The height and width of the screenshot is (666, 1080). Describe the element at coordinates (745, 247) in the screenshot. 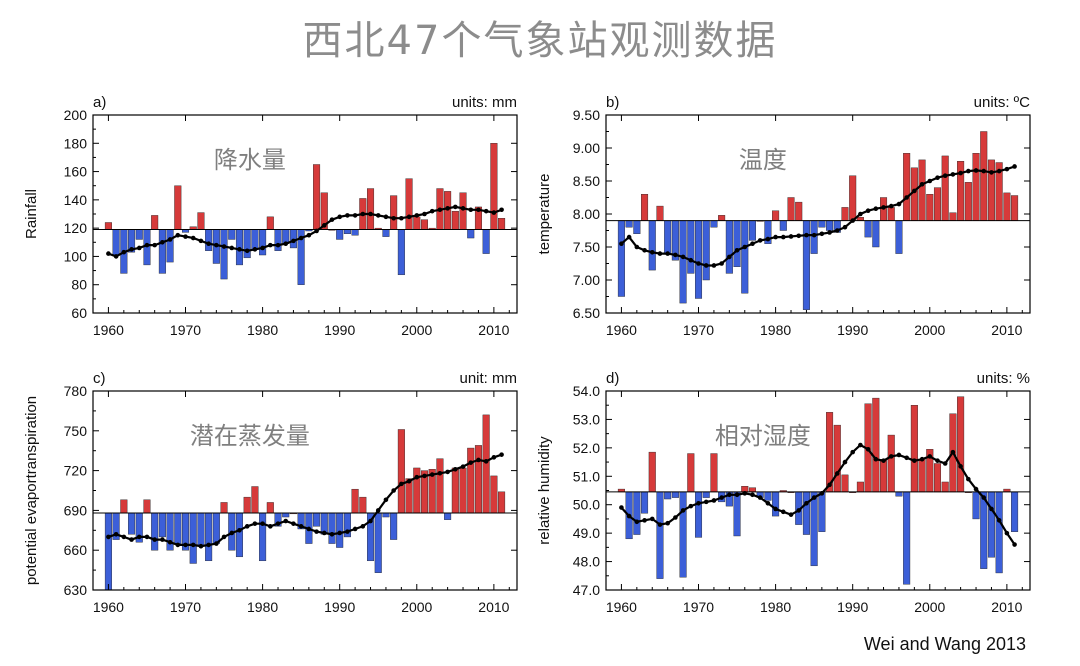

I see `trend-point-1976` at that location.